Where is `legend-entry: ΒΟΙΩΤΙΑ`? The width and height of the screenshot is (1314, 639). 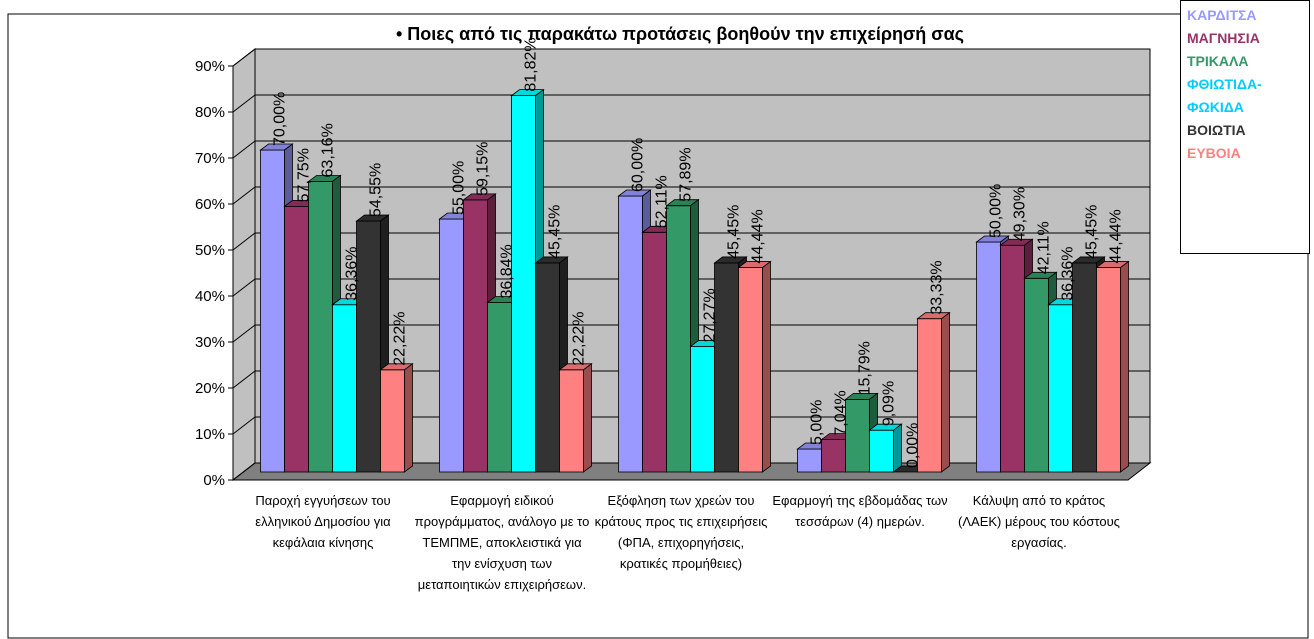
legend-entry: ΒΟΙΩΤΙΑ is located at coordinates (1216, 130).